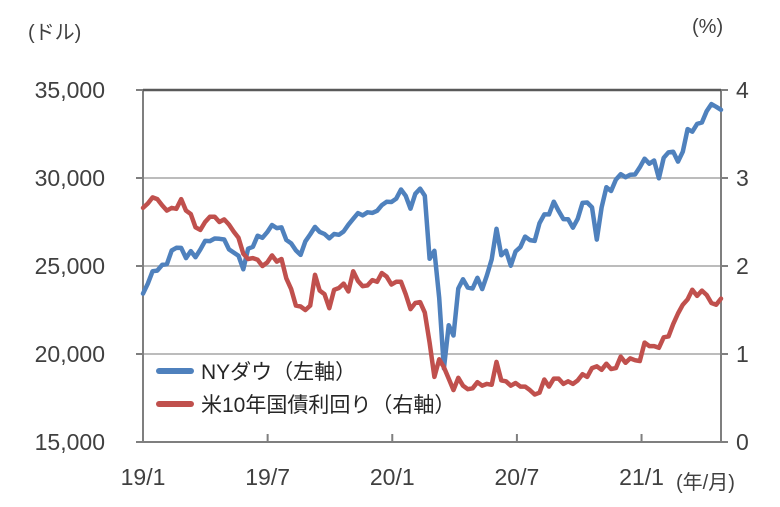  What do you see at coordinates (742, 178) in the screenshot?
I see `right-axis-tick-label: 3` at bounding box center [742, 178].